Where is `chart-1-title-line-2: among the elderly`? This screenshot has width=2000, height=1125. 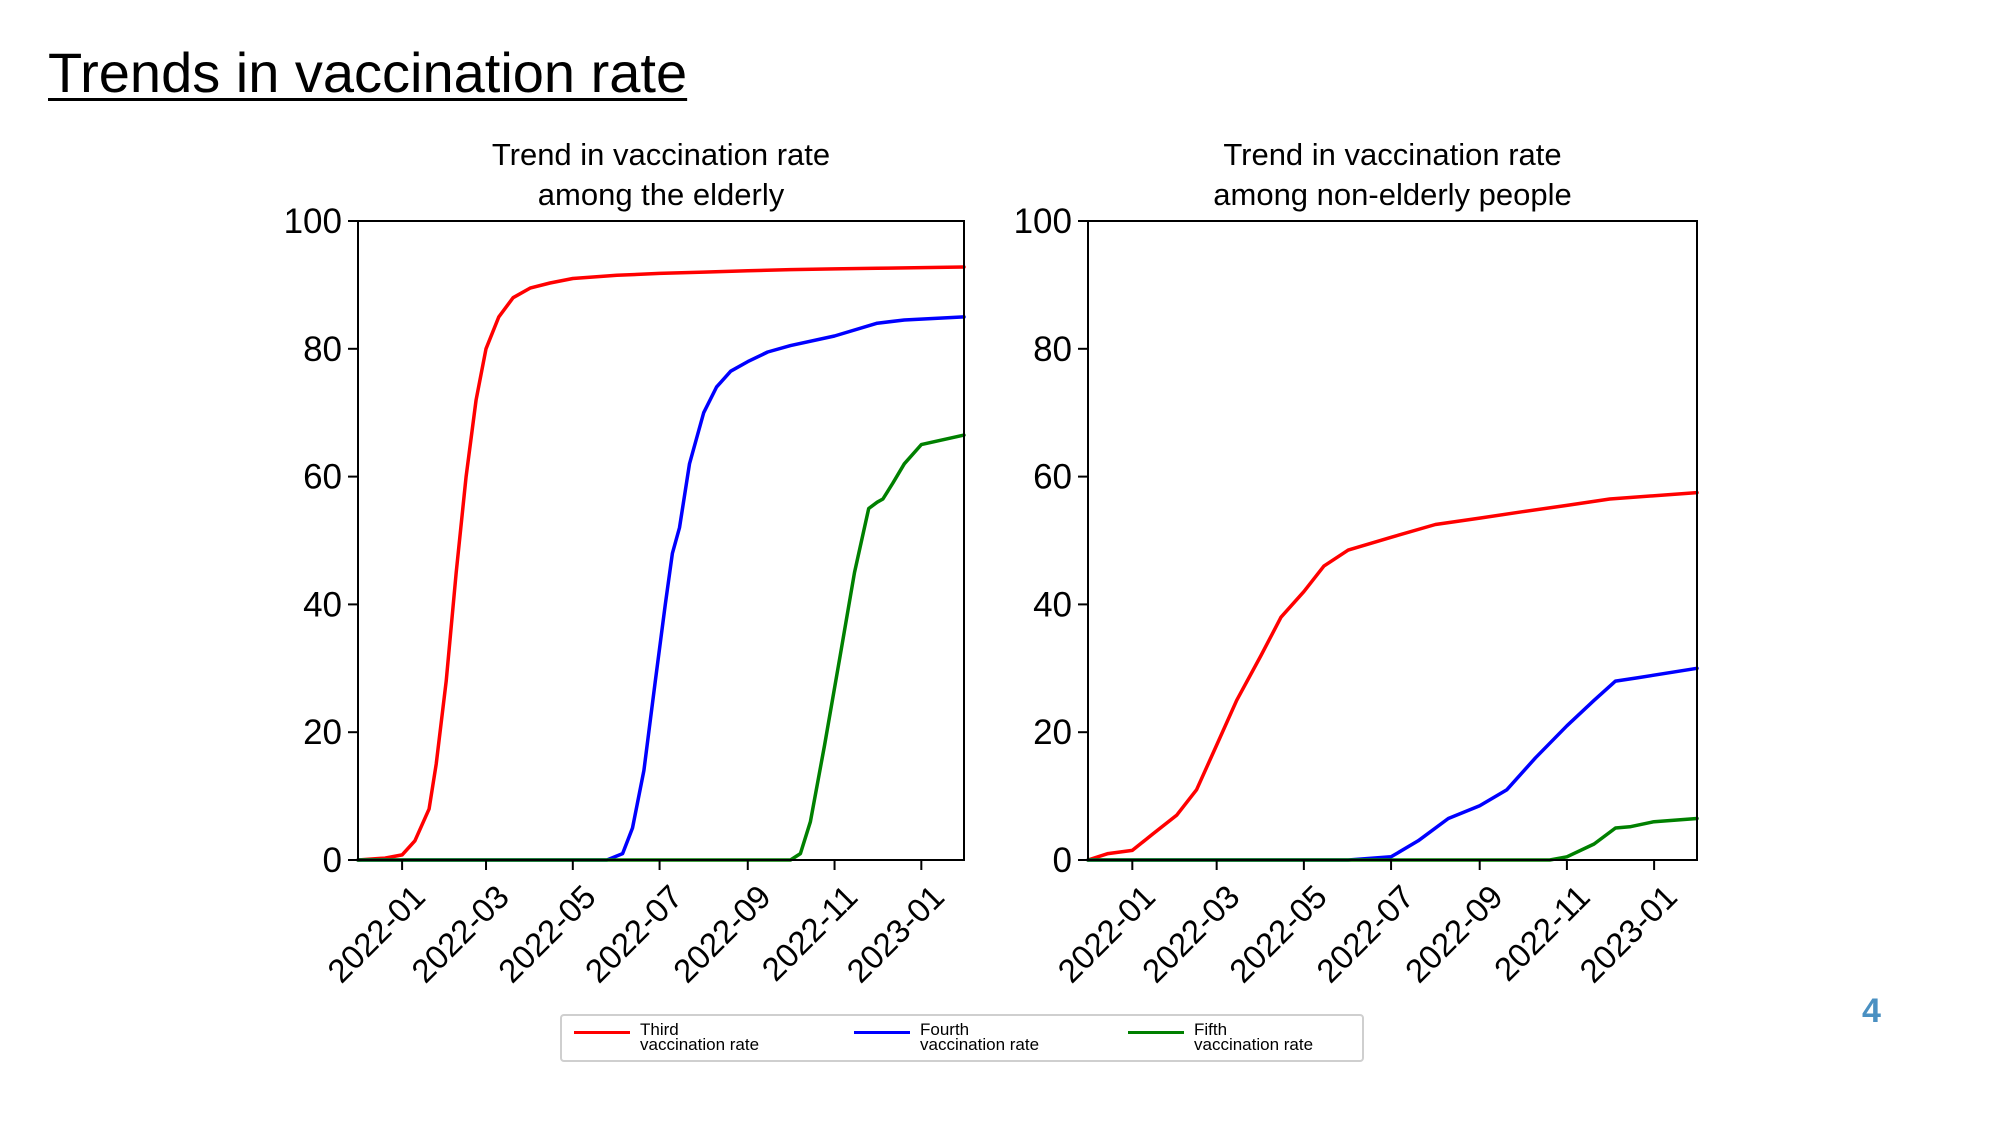 chart-1-title-line-2: among the elderly is located at coordinates (661, 194).